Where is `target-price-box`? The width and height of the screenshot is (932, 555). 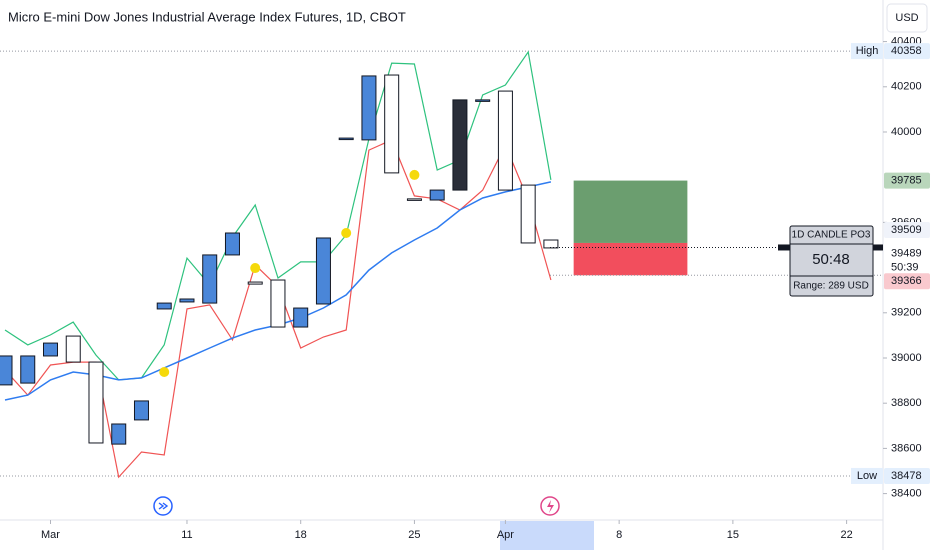 target-price-box is located at coordinates (907, 180).